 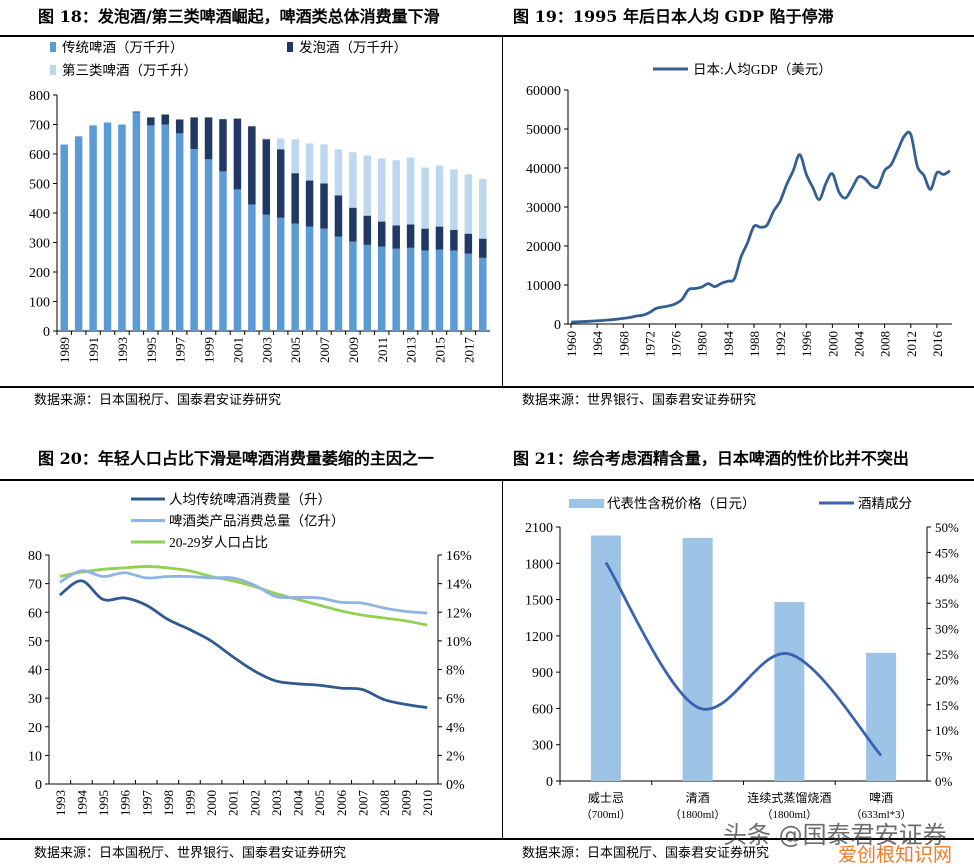 What do you see at coordinates (947, 629) in the screenshot?
I see `y2-tick-label: 30%` at bounding box center [947, 629].